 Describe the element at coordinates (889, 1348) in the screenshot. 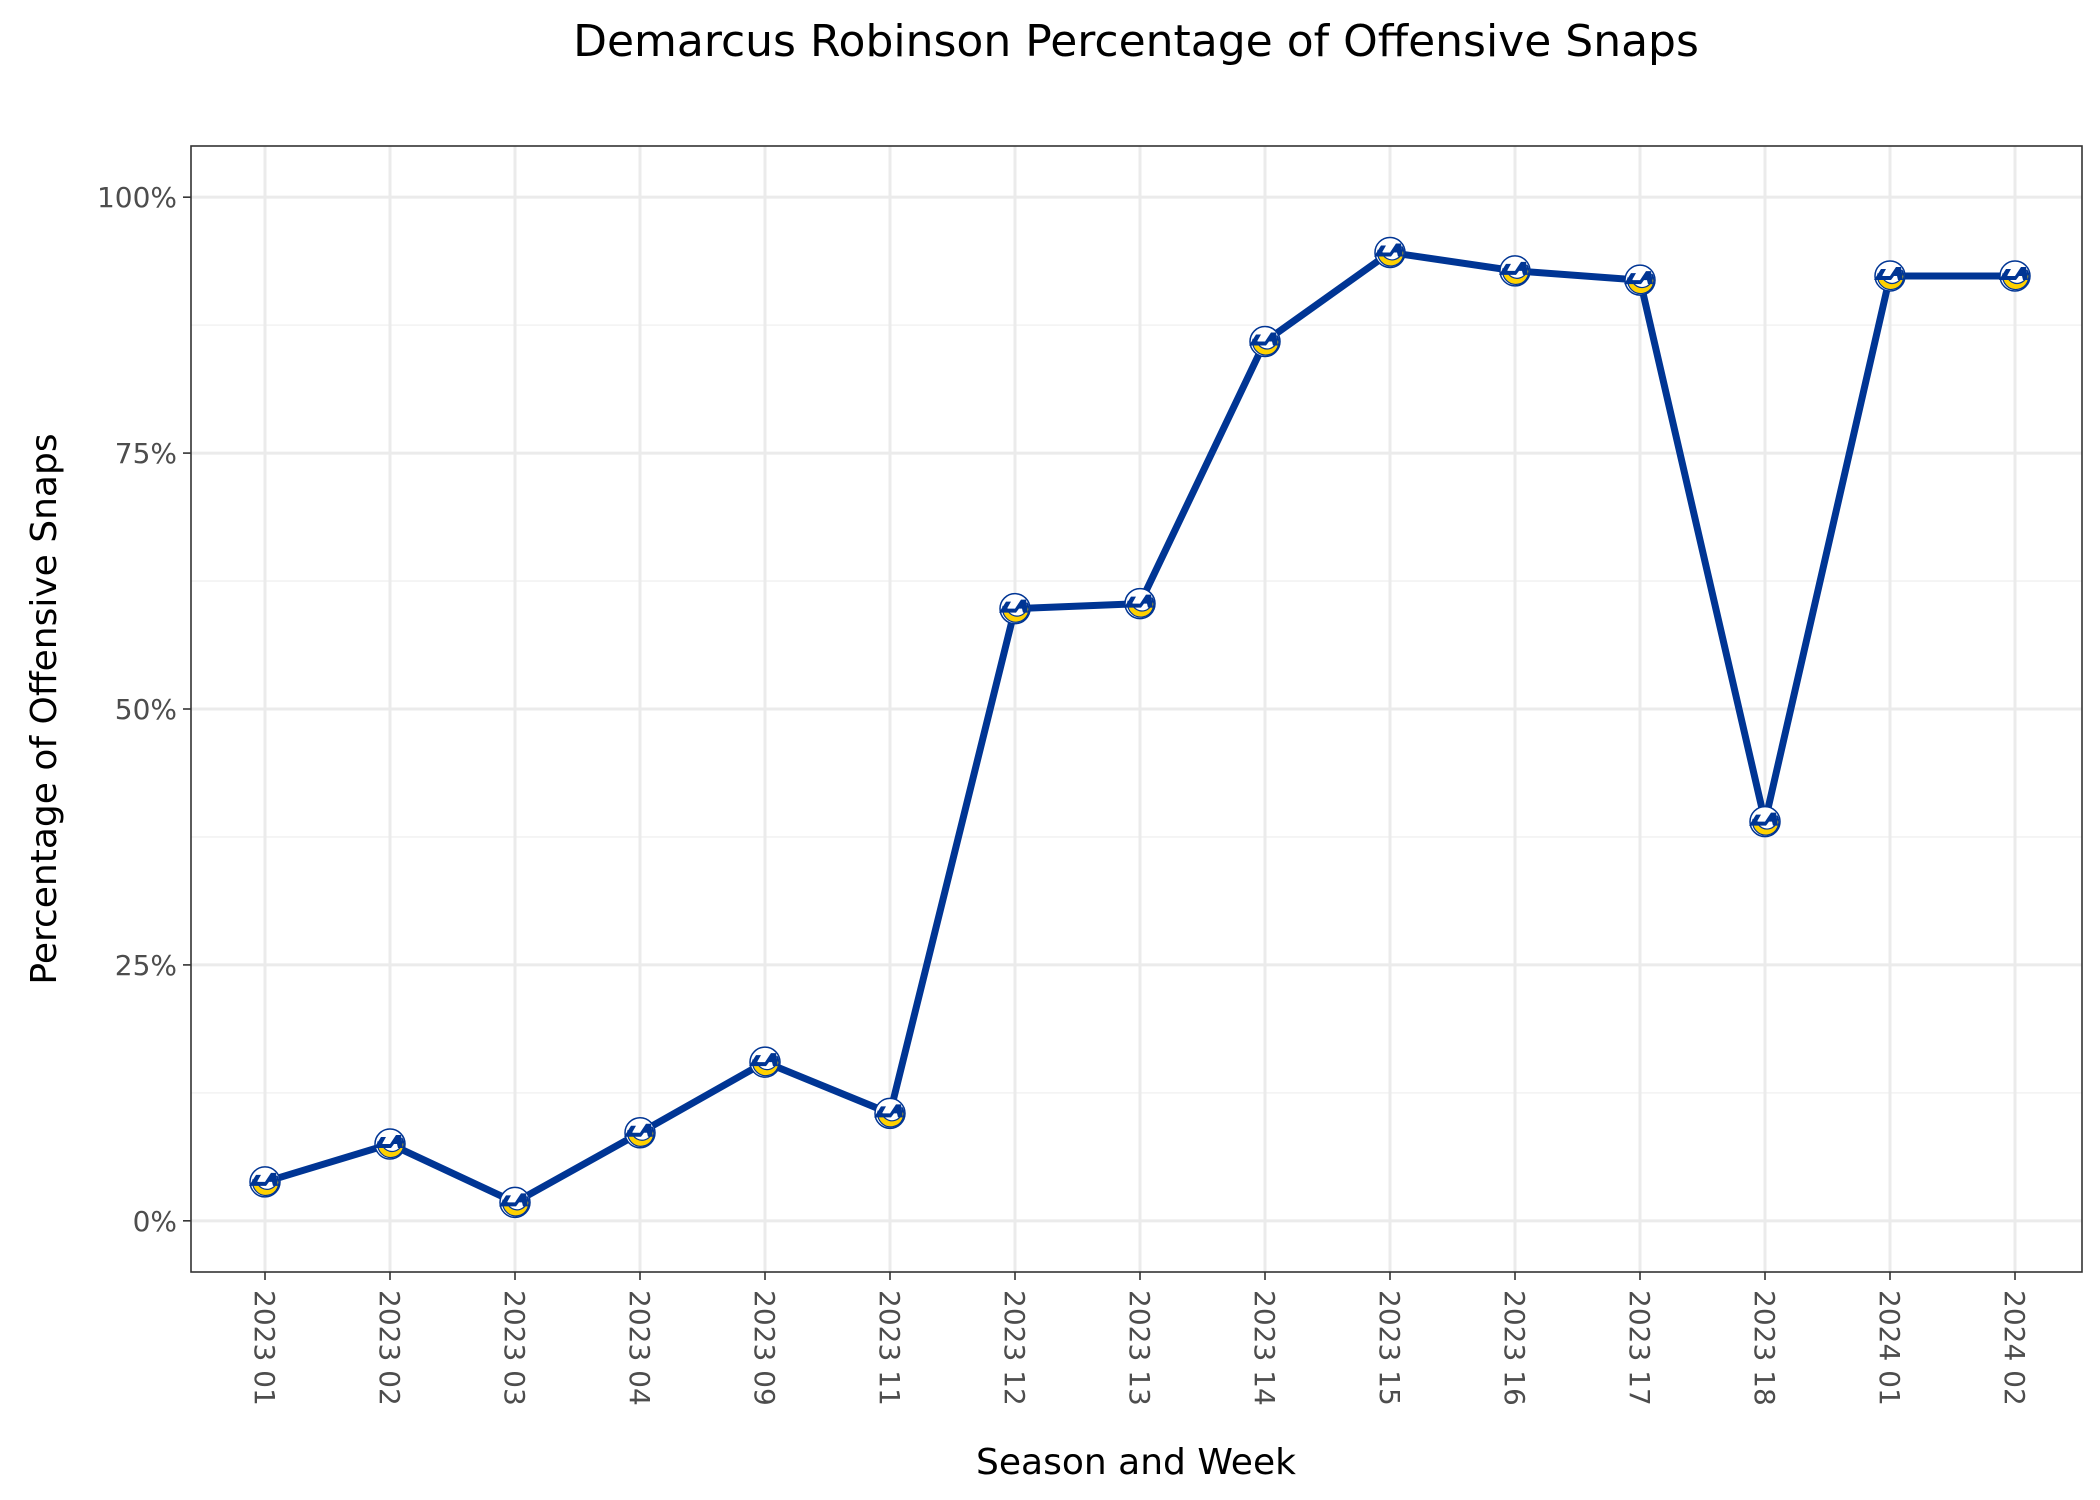

I see `x-tick-label: 2023 11` at that location.